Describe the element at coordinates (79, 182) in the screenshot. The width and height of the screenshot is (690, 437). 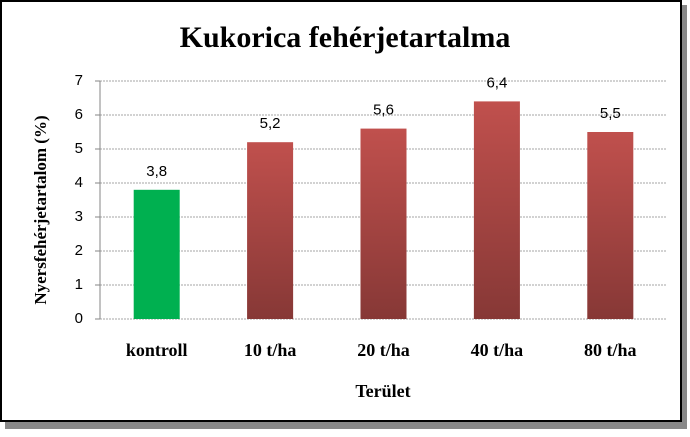
I see `y-tick-label: 4` at that location.